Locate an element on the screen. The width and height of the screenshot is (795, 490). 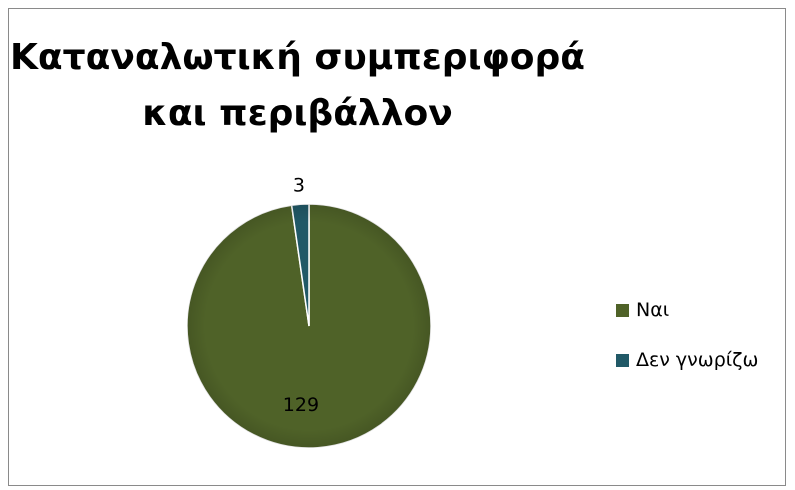
legend-label-nai: Ναι is located at coordinates (653, 310).